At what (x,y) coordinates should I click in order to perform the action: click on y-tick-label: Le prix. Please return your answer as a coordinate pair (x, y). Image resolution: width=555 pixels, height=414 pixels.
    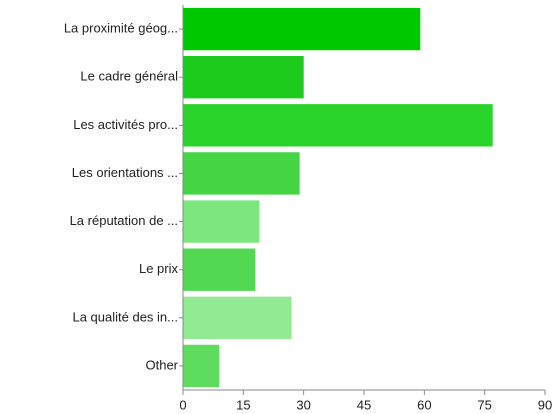
    Looking at the image, I should click on (159, 268).